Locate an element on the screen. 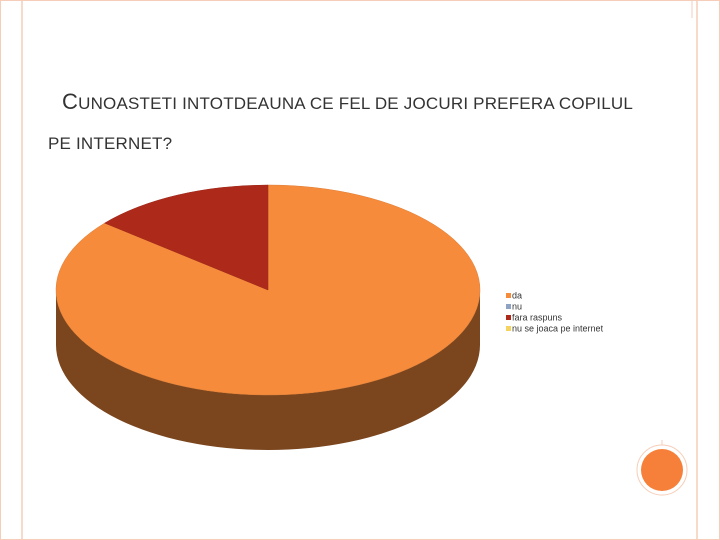 This screenshot has height=540, width=720. legend-label: nu se joaca pe internet is located at coordinates (558, 328).